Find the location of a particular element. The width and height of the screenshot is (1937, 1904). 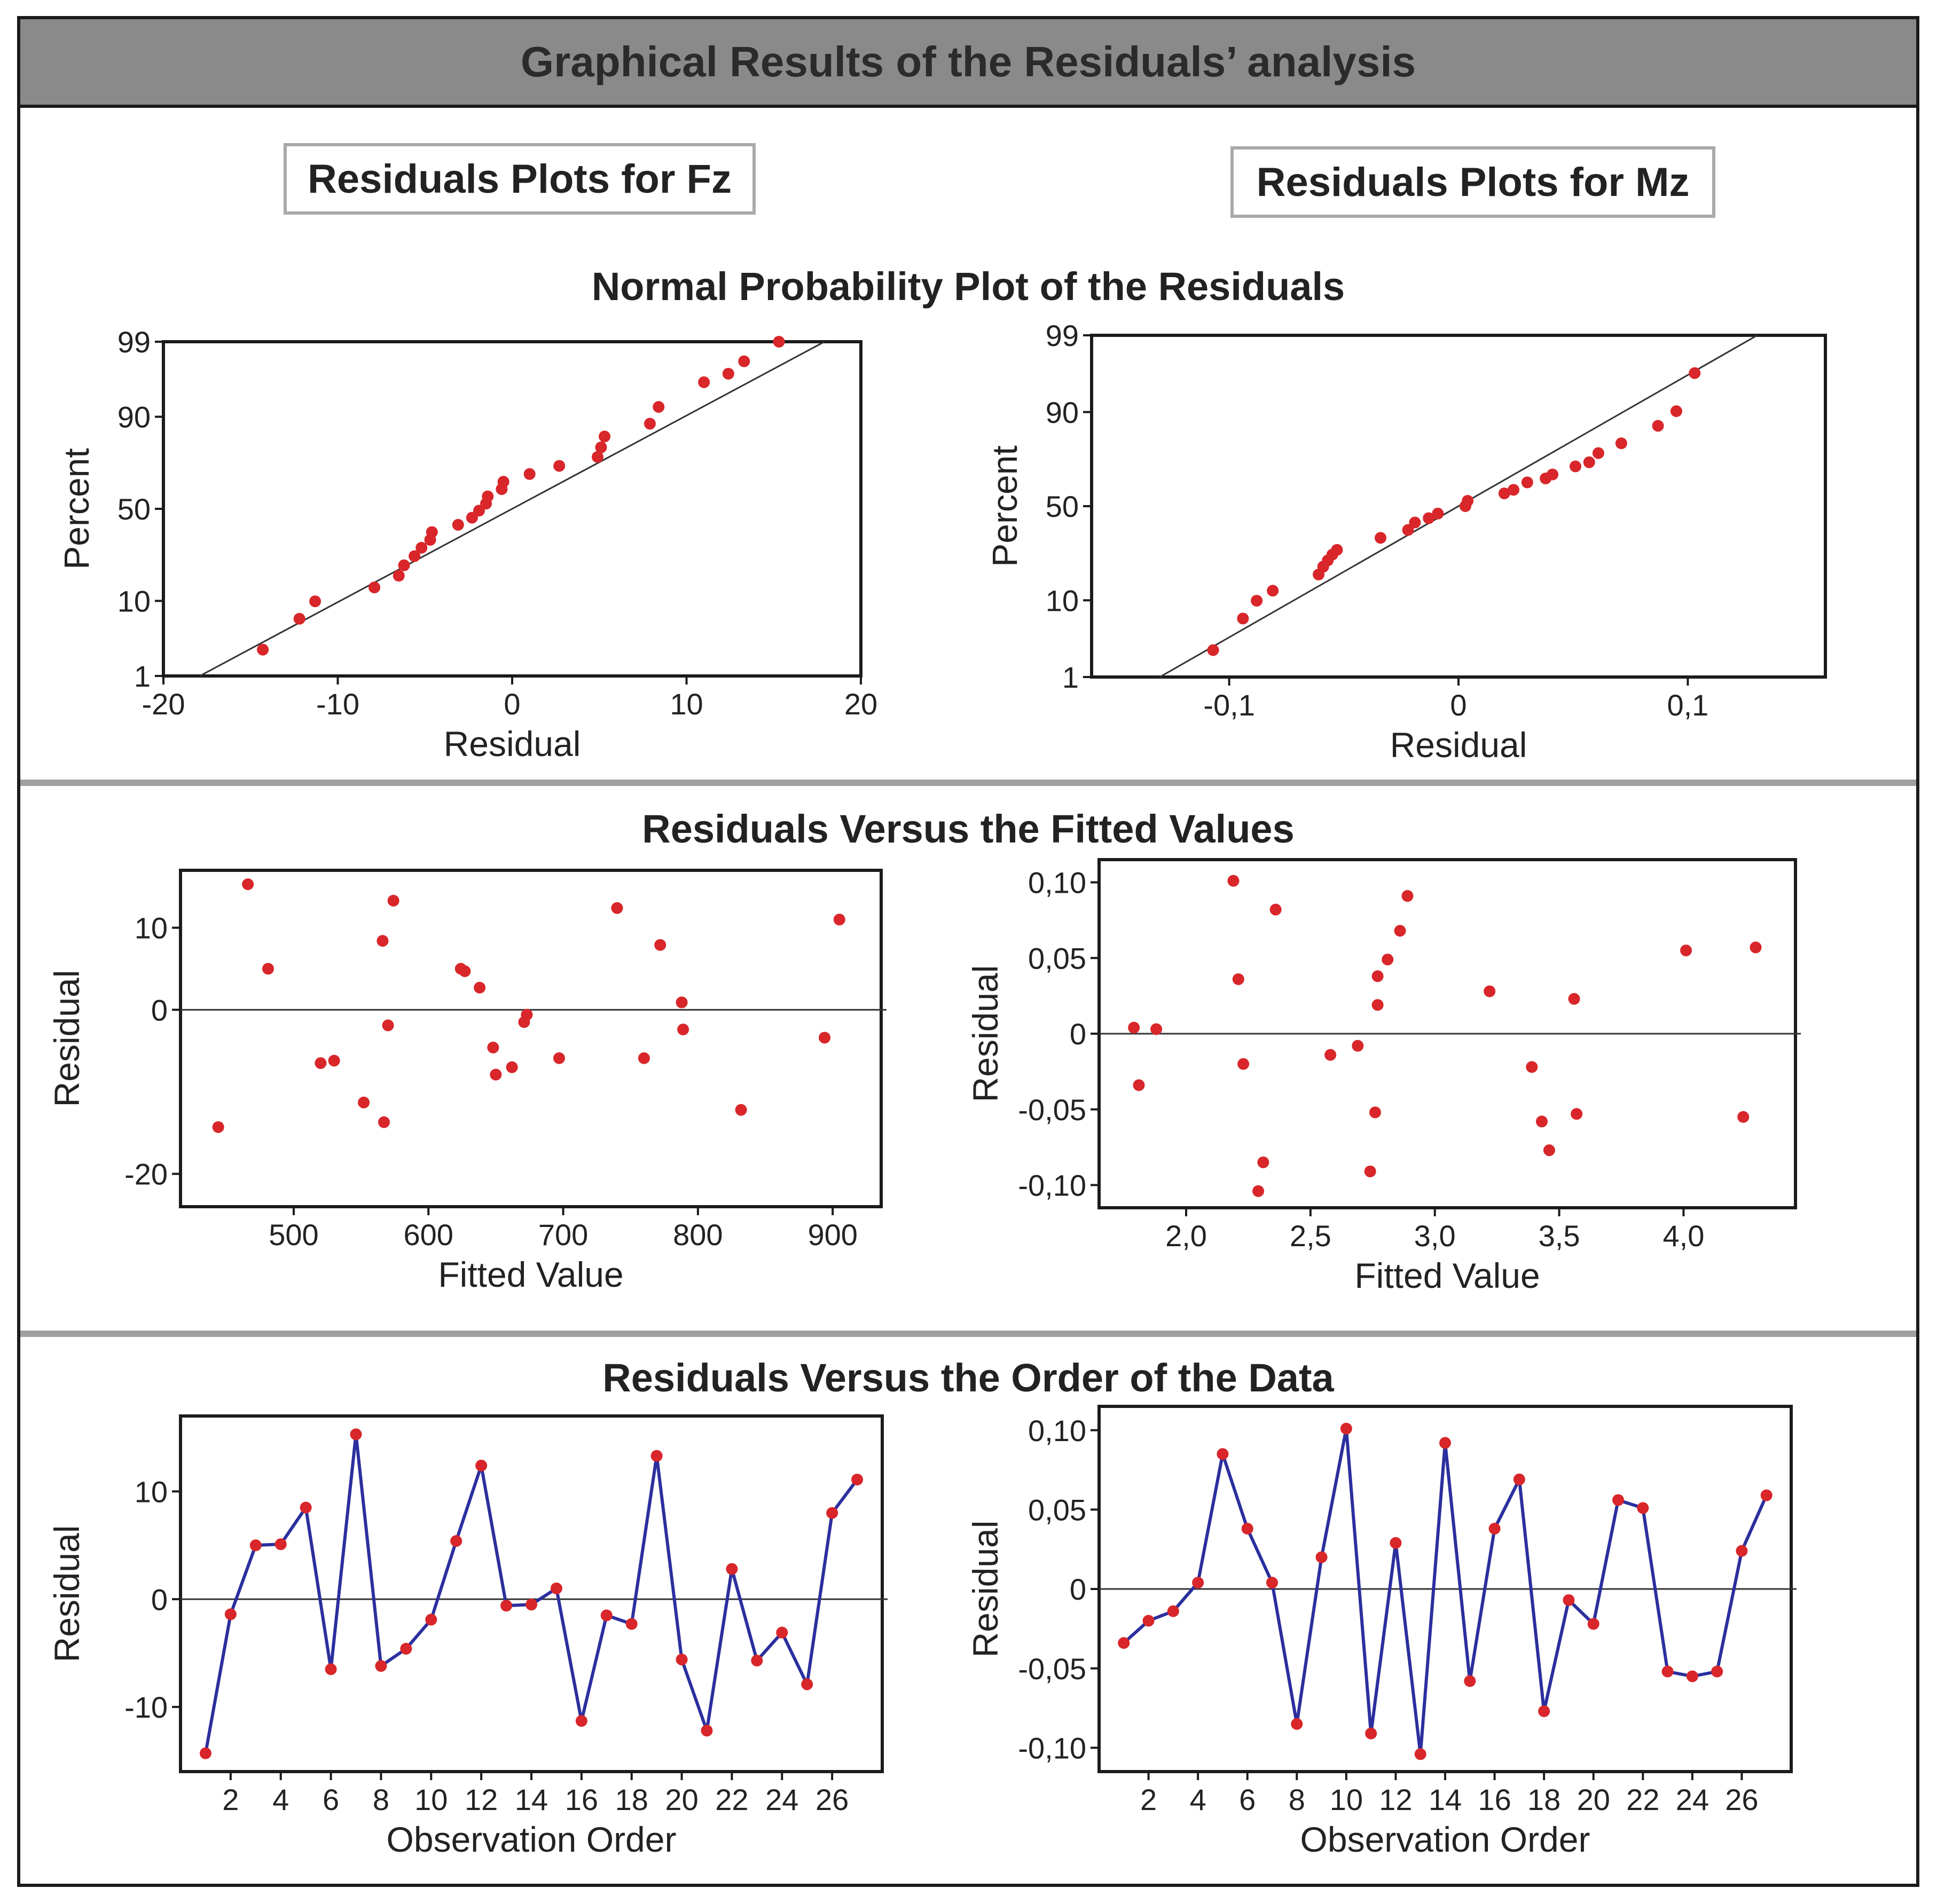

x-tick-label: 900 is located at coordinates (832, 1235).